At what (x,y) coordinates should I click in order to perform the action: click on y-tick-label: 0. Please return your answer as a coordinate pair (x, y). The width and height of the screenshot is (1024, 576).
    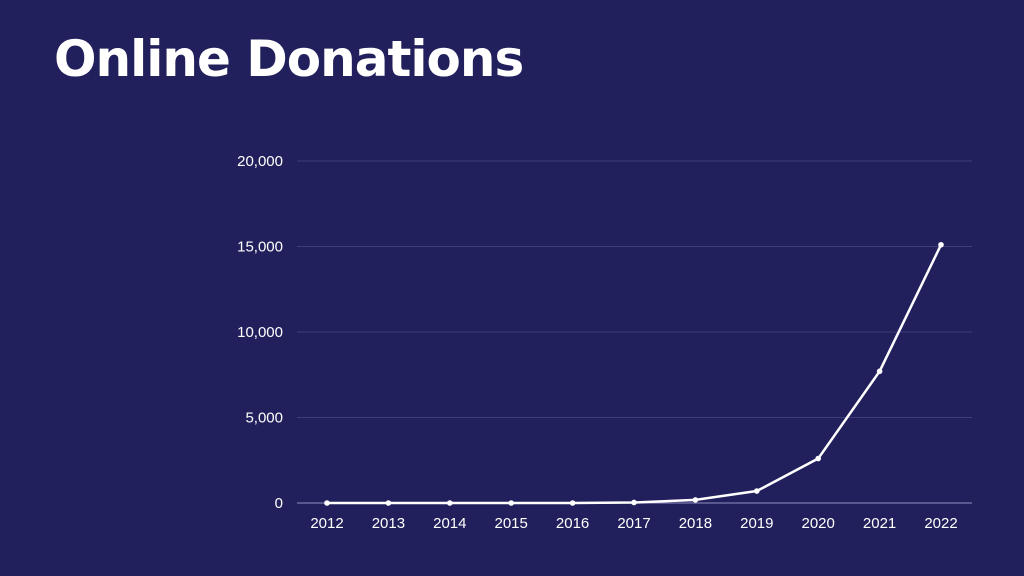
    Looking at the image, I should click on (279, 503).